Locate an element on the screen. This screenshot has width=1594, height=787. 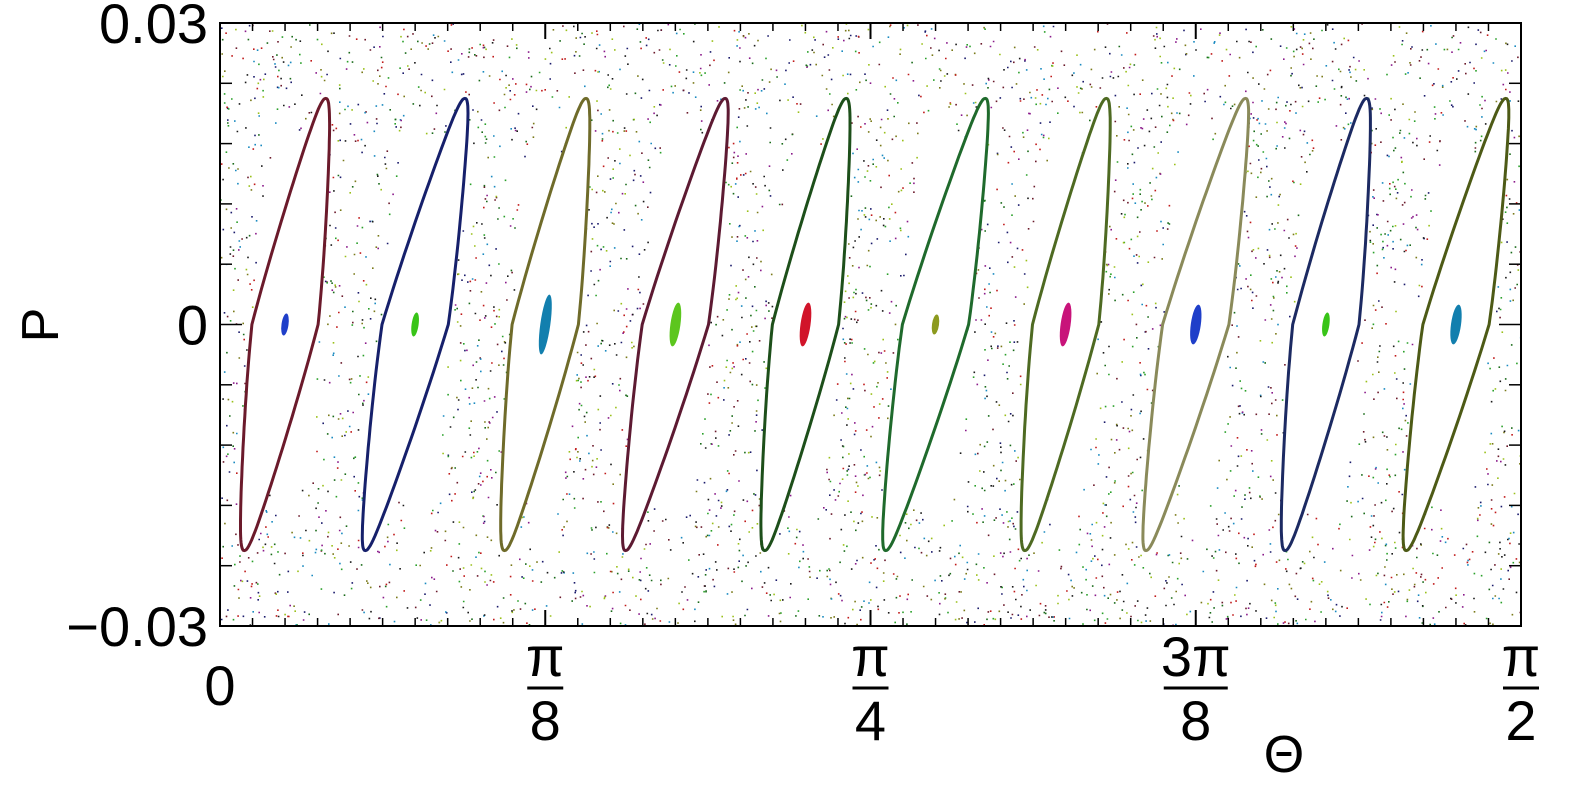
x-tick-label-0: 0 is located at coordinates (219, 685).